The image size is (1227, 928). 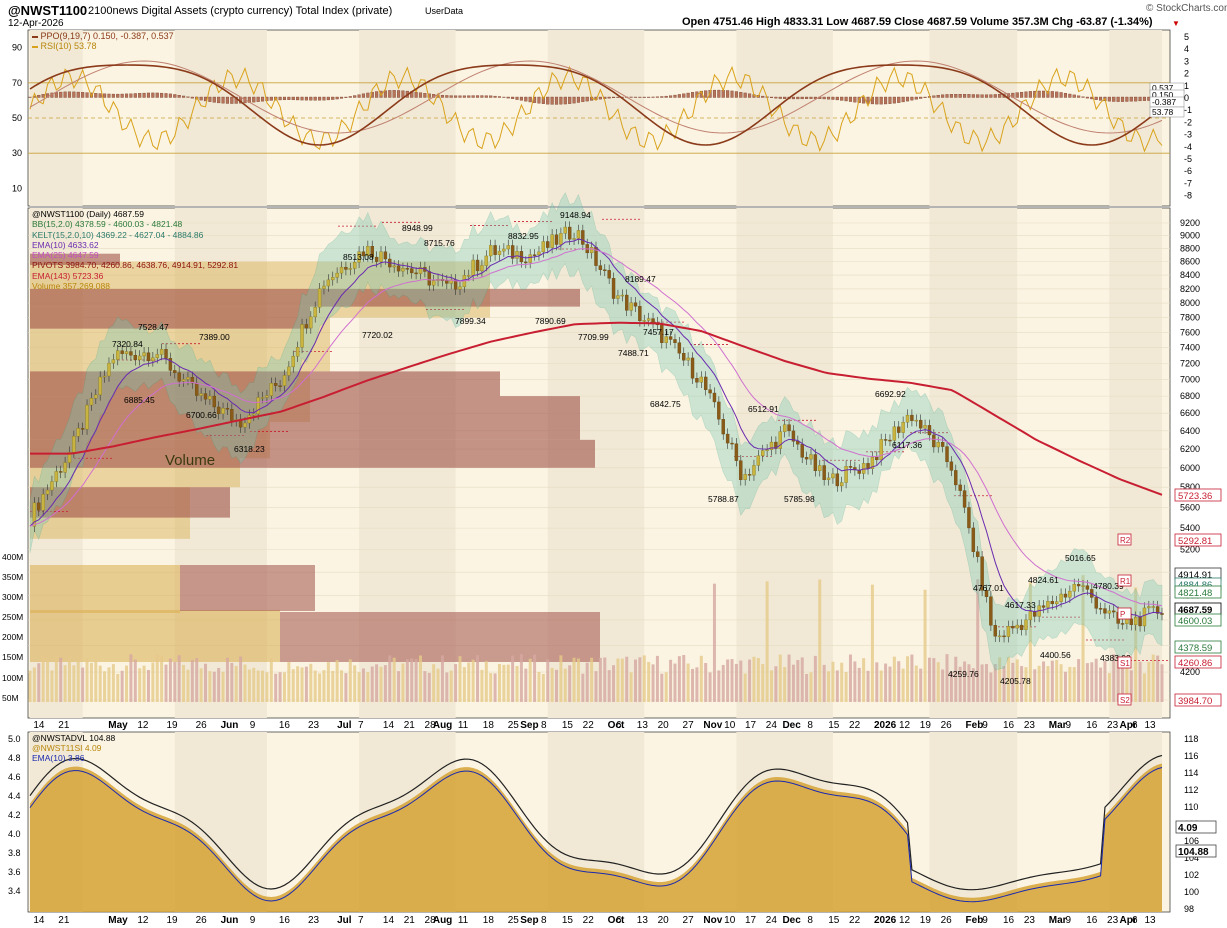 I want to click on volume-tick-label: 200M, so click(x=12, y=637).